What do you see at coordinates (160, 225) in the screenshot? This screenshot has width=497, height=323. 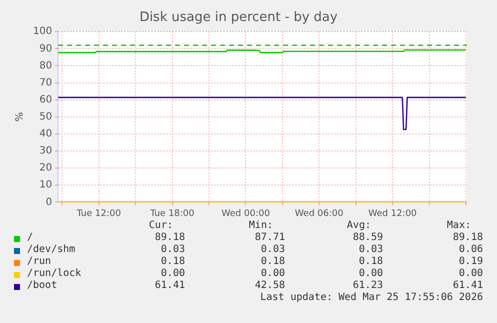 I see `text: Cur:` at bounding box center [160, 225].